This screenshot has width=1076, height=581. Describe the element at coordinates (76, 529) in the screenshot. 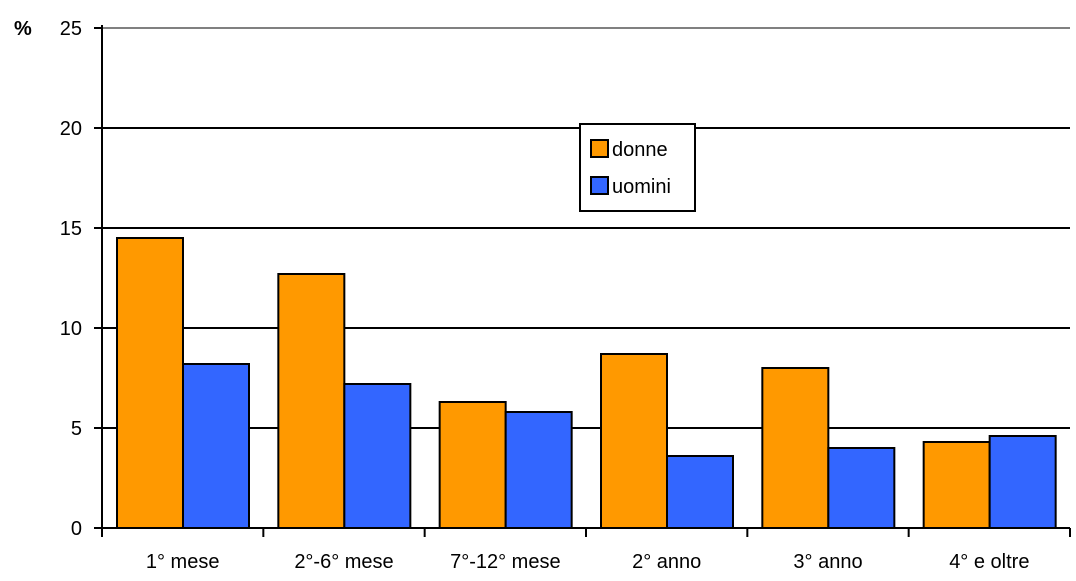

I see `y-tick-label: 0` at that location.